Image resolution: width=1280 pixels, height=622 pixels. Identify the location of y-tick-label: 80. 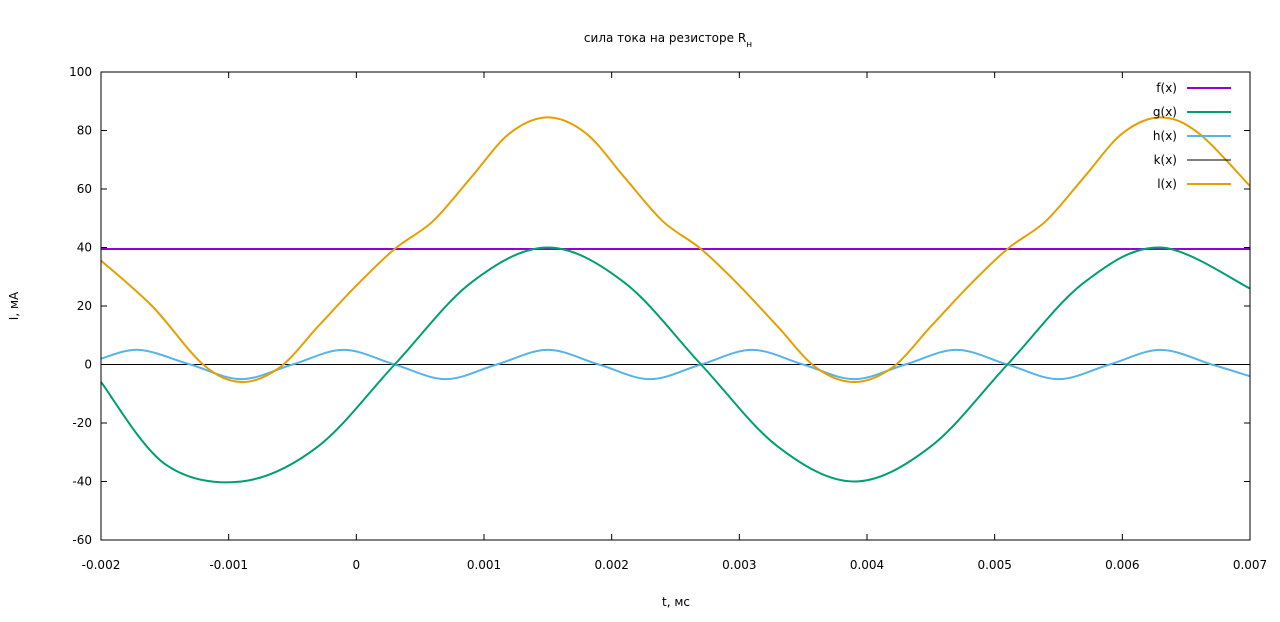
(84, 131).